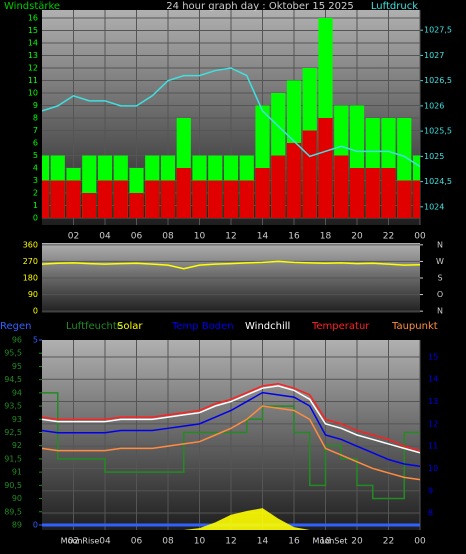 The height and width of the screenshot is (554, 466). I want to click on x-tick-label: 22, so click(388, 542).